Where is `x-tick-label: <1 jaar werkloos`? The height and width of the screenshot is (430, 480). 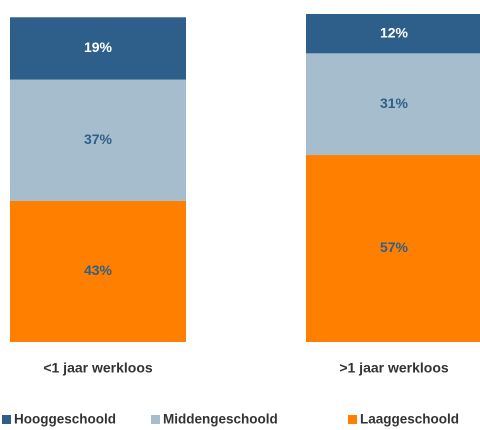
x-tick-label: <1 jaar werkloos is located at coordinates (98, 368).